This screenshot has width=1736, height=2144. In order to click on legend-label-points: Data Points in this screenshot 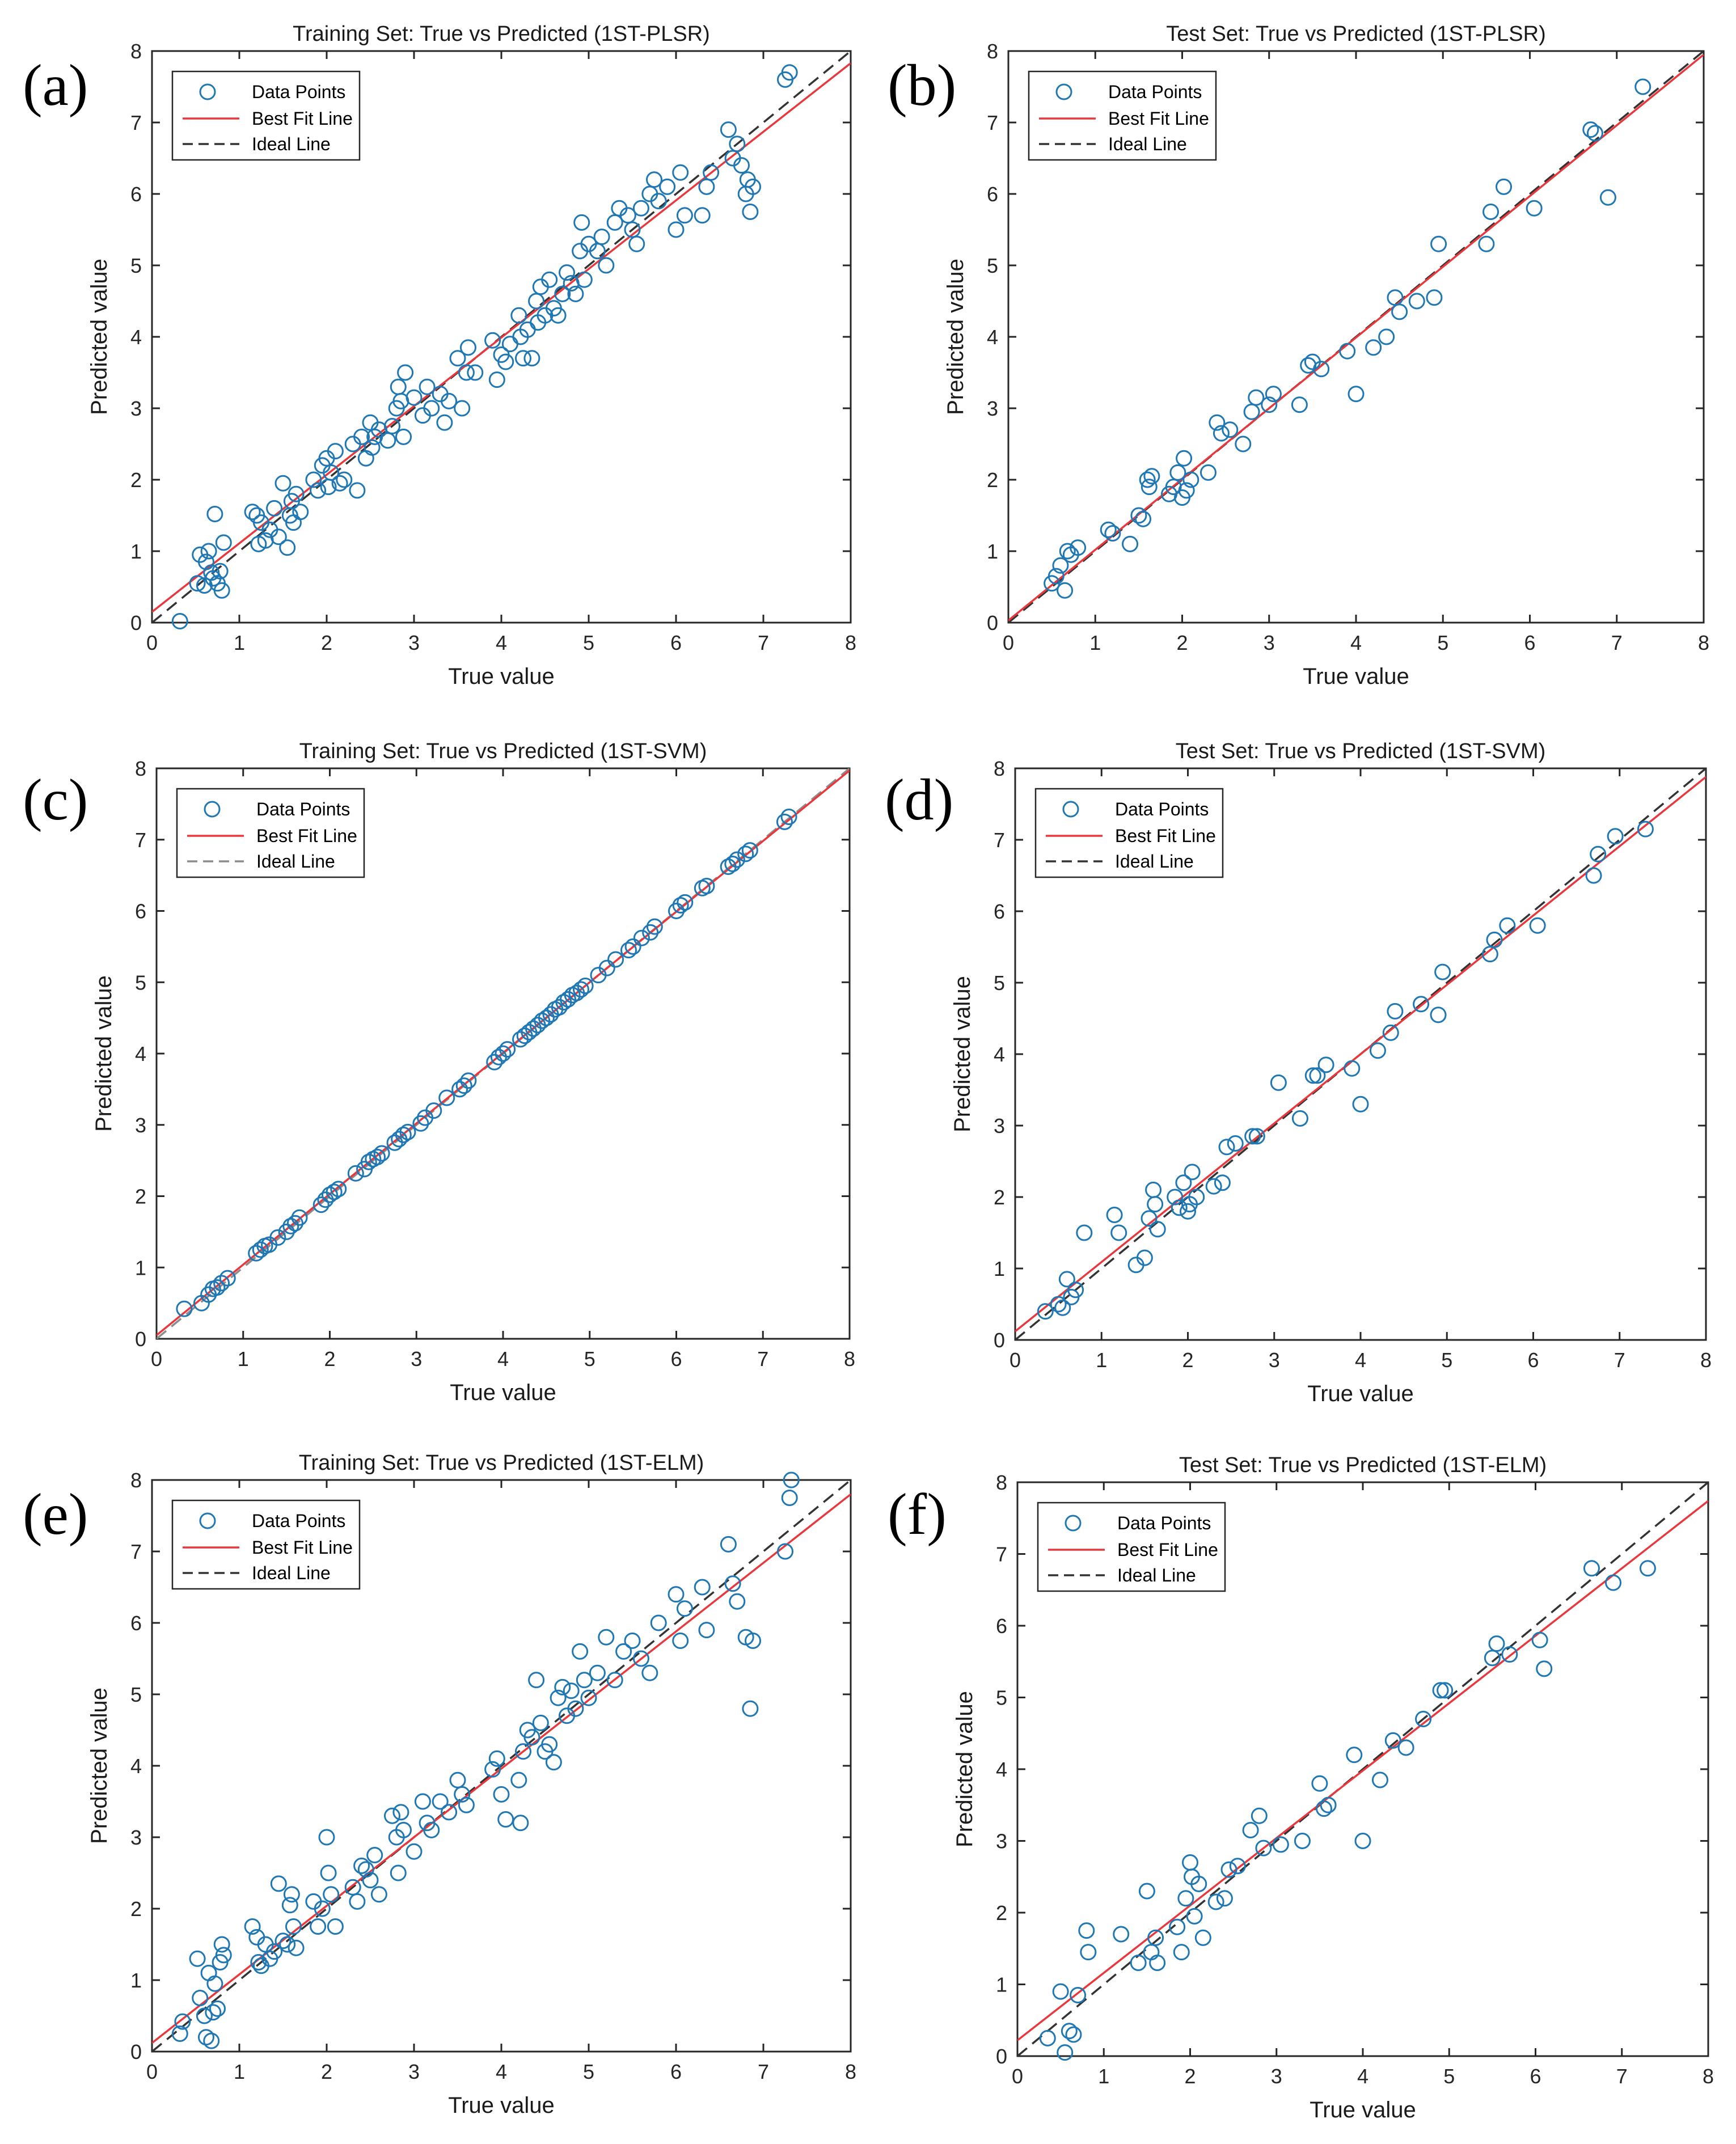, I will do `click(1164, 1523)`.